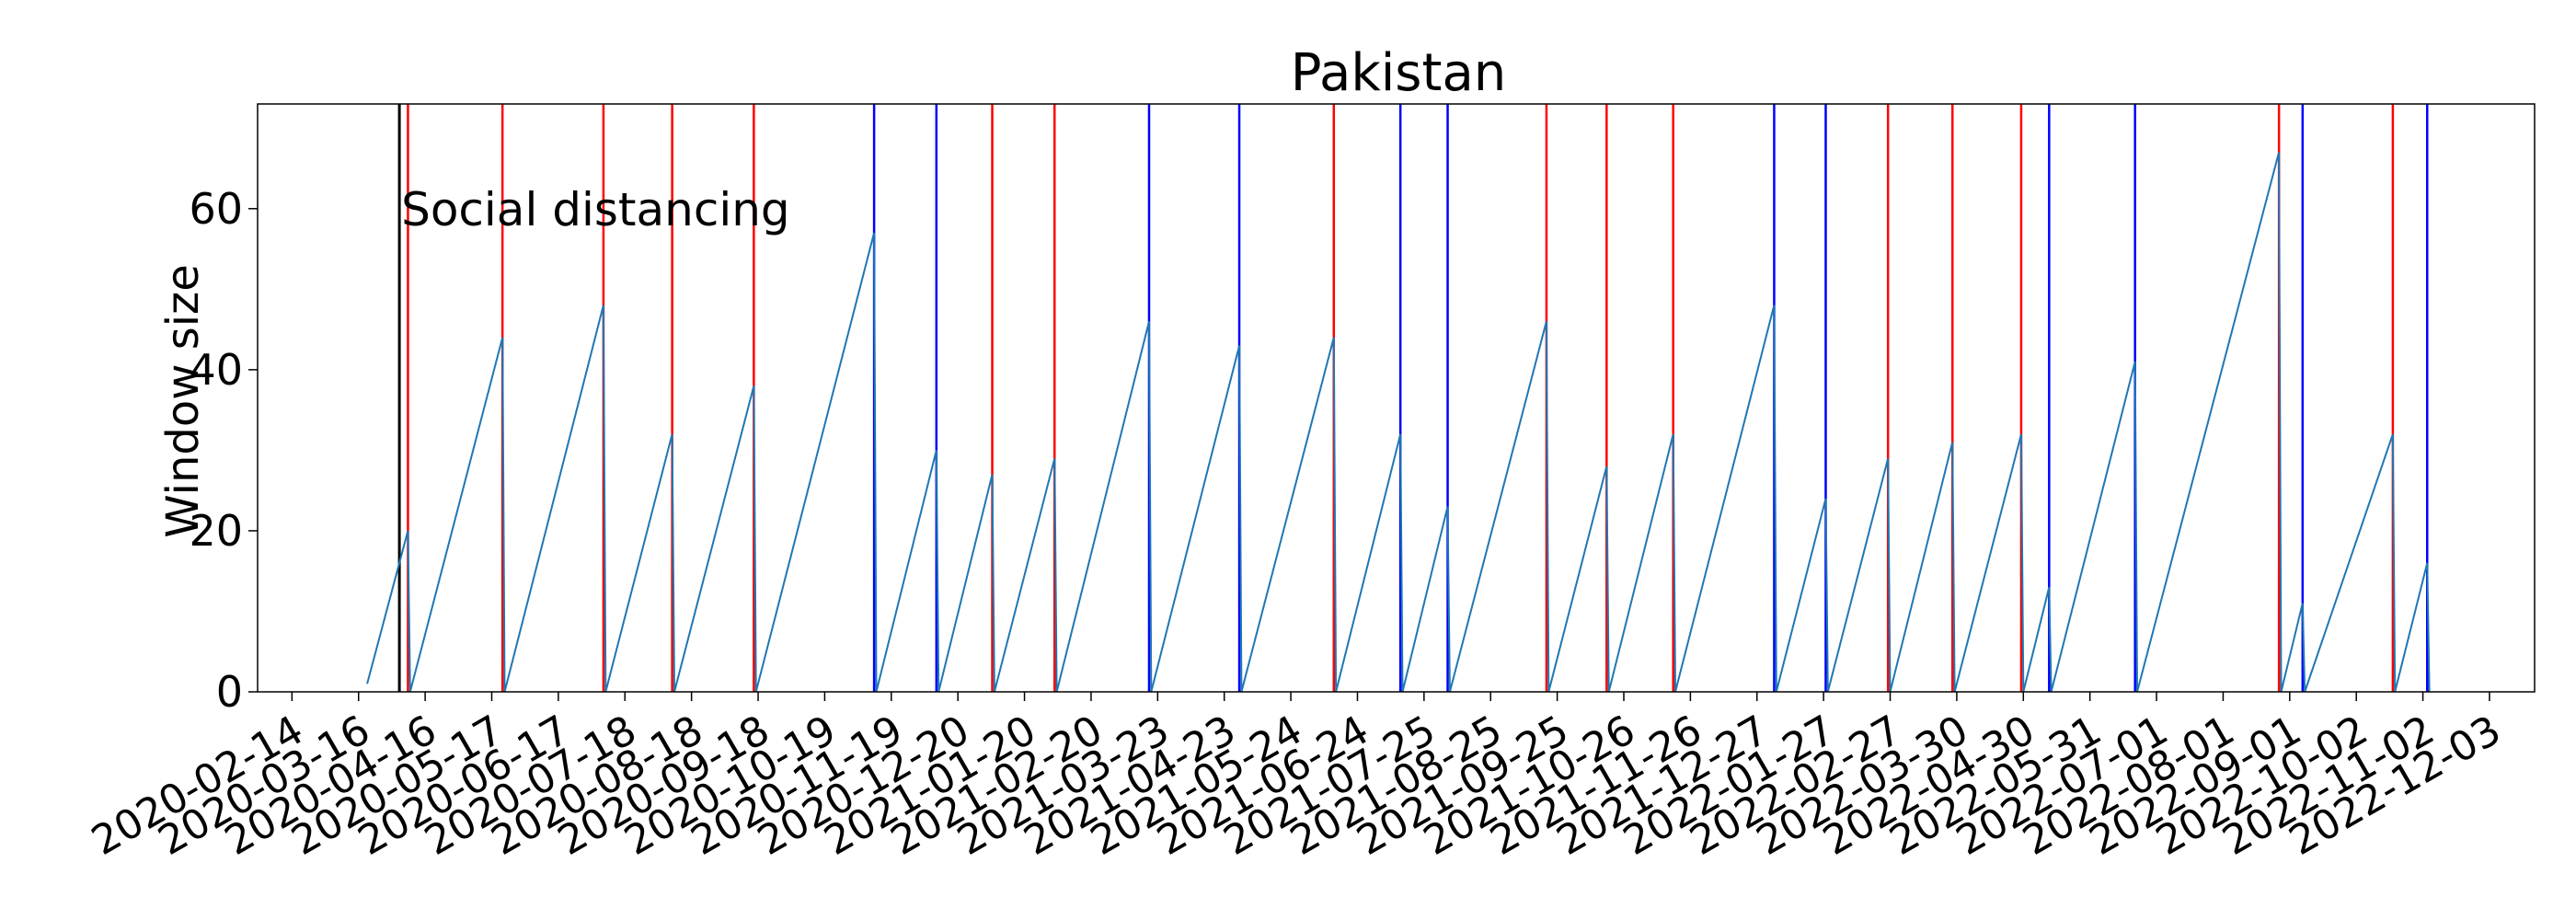 This screenshot has height=920, width=2576. What do you see at coordinates (216, 209) in the screenshot?
I see `y-tick-label: 60` at bounding box center [216, 209].